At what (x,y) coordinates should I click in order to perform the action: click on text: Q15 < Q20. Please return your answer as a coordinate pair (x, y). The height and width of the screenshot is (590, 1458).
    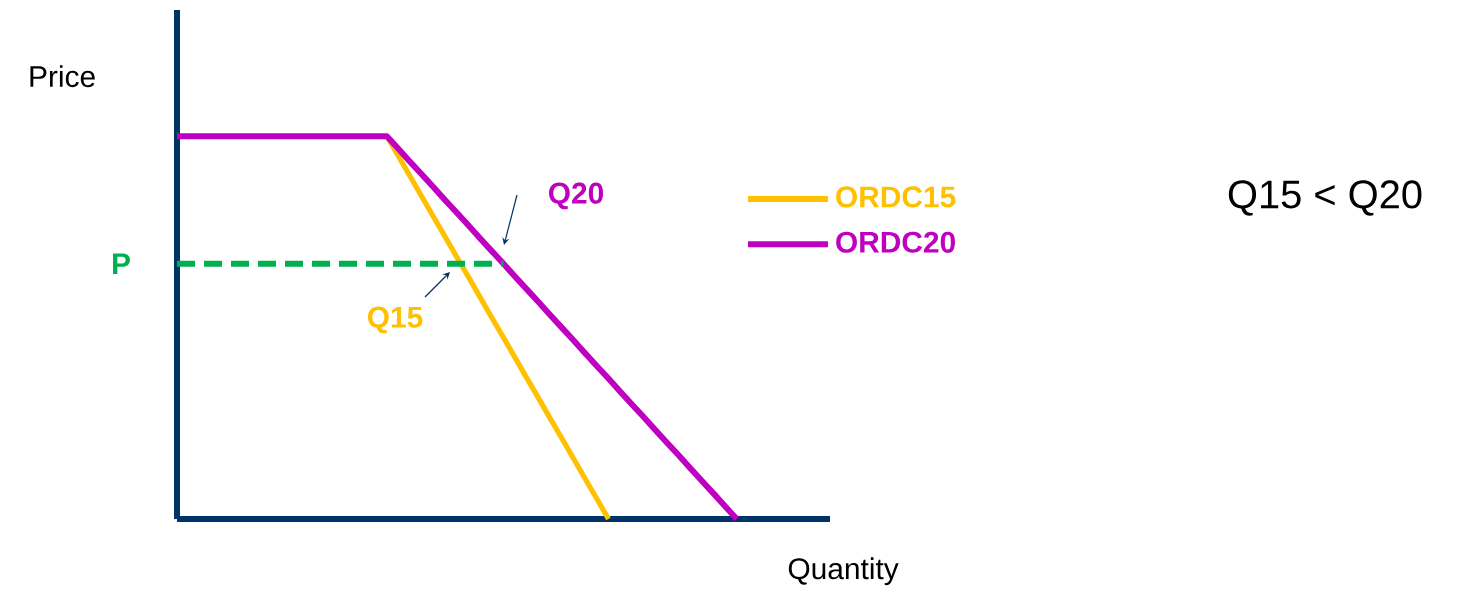
    Looking at the image, I should click on (1325, 198).